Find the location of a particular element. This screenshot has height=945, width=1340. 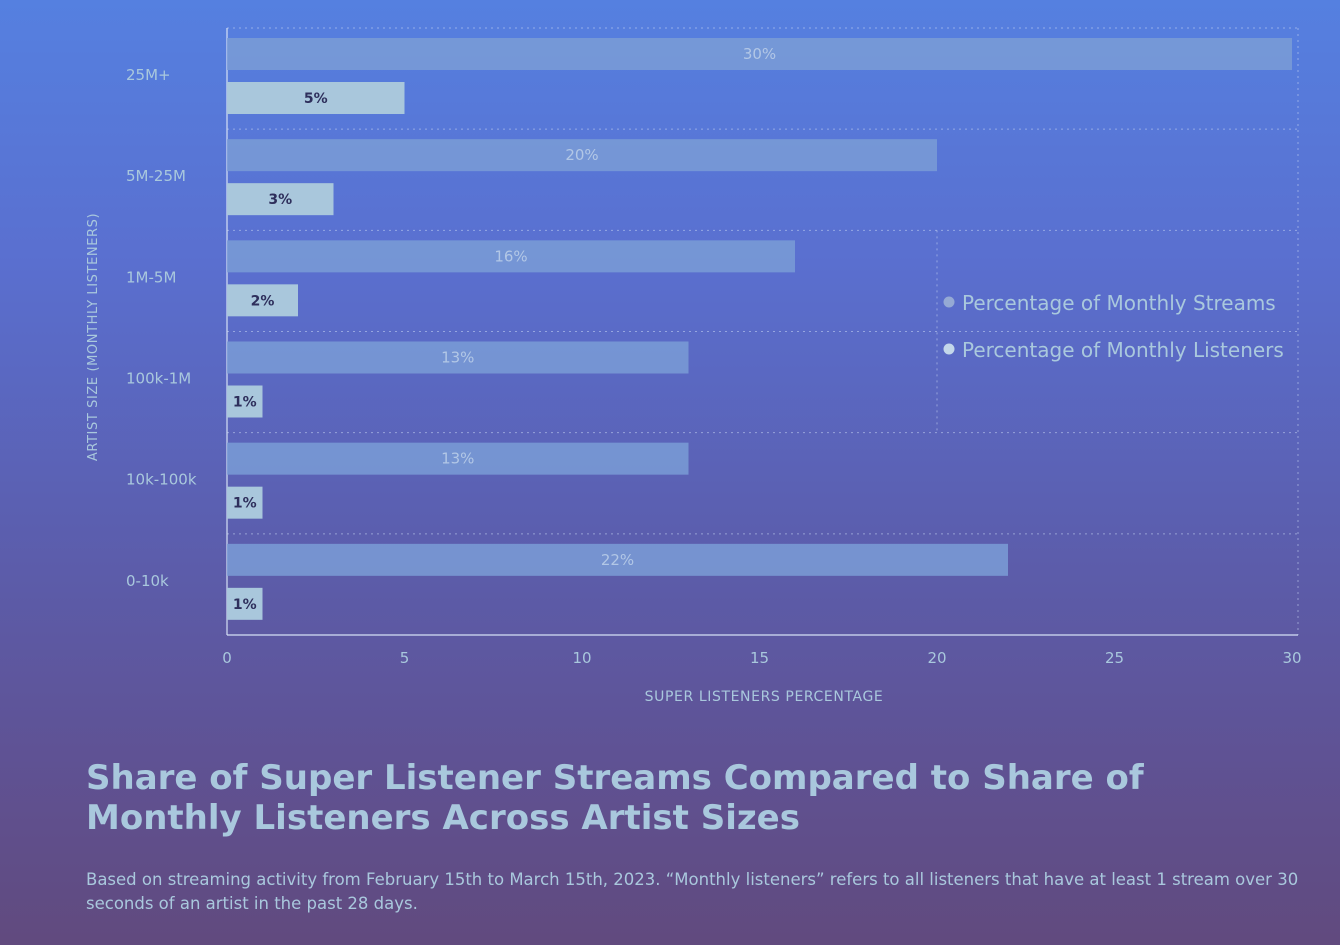

y-category-label: 100k-1M is located at coordinates (158, 379).